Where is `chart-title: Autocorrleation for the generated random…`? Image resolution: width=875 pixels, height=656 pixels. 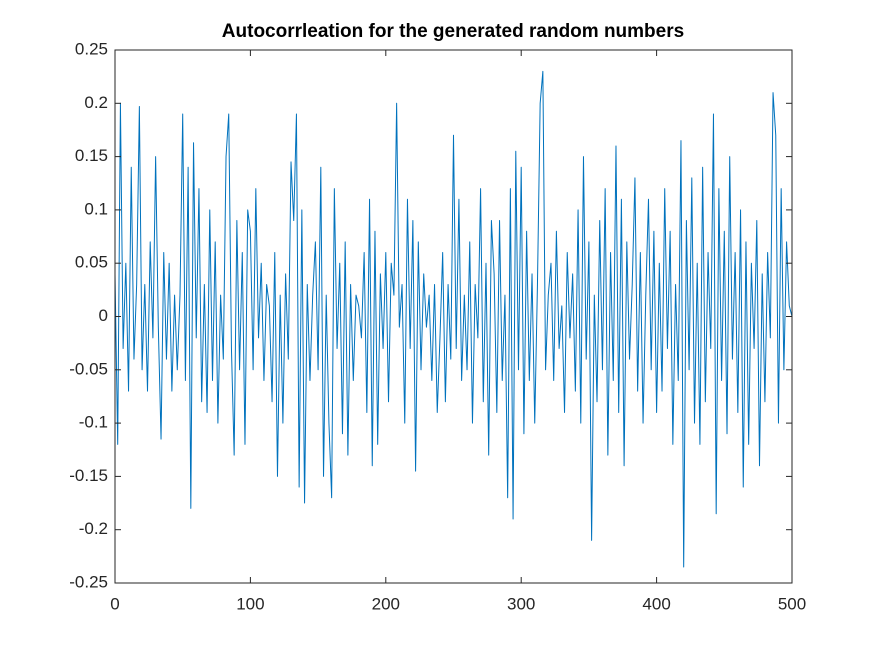 chart-title: Autocorrleation for the generated random… is located at coordinates (453, 31).